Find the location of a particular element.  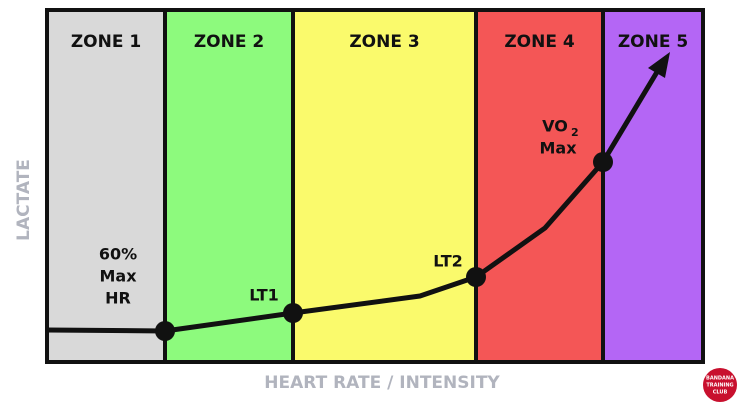

zone-label: ZONE 5 is located at coordinates (653, 42).